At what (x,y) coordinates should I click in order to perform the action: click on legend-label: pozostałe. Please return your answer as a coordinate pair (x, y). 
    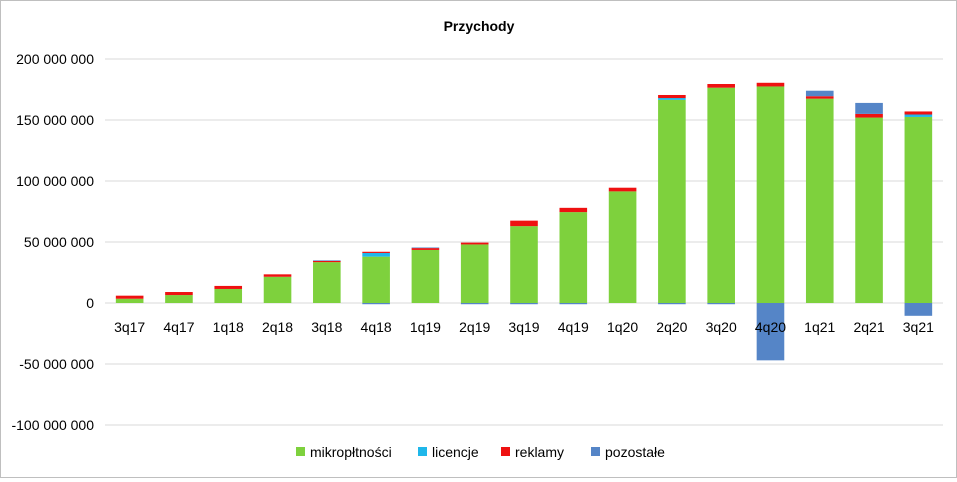
    Looking at the image, I should click on (635, 452).